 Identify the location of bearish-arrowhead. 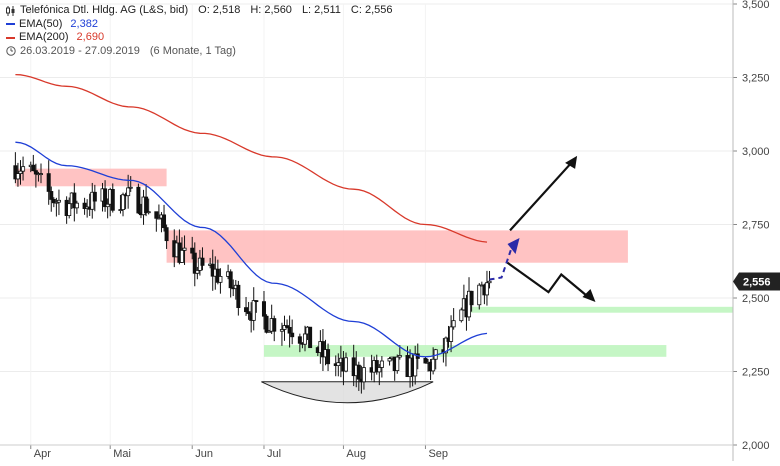
(589, 295).